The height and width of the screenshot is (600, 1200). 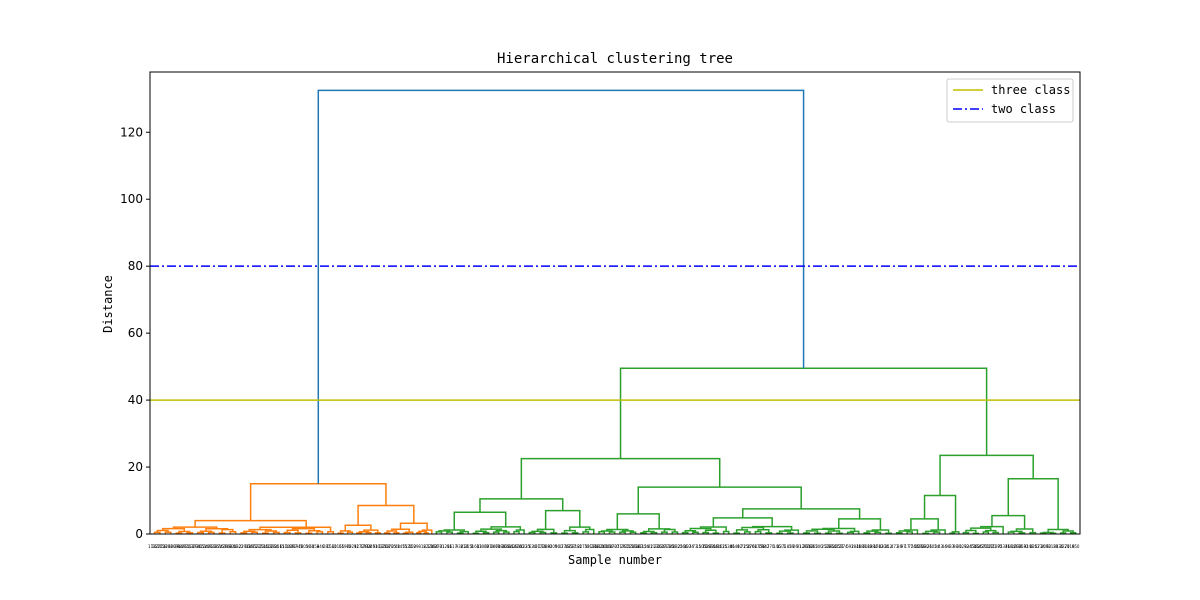 What do you see at coordinates (1071, 546) in the screenshot?
I see `leaf-label: 119` at bounding box center [1071, 546].